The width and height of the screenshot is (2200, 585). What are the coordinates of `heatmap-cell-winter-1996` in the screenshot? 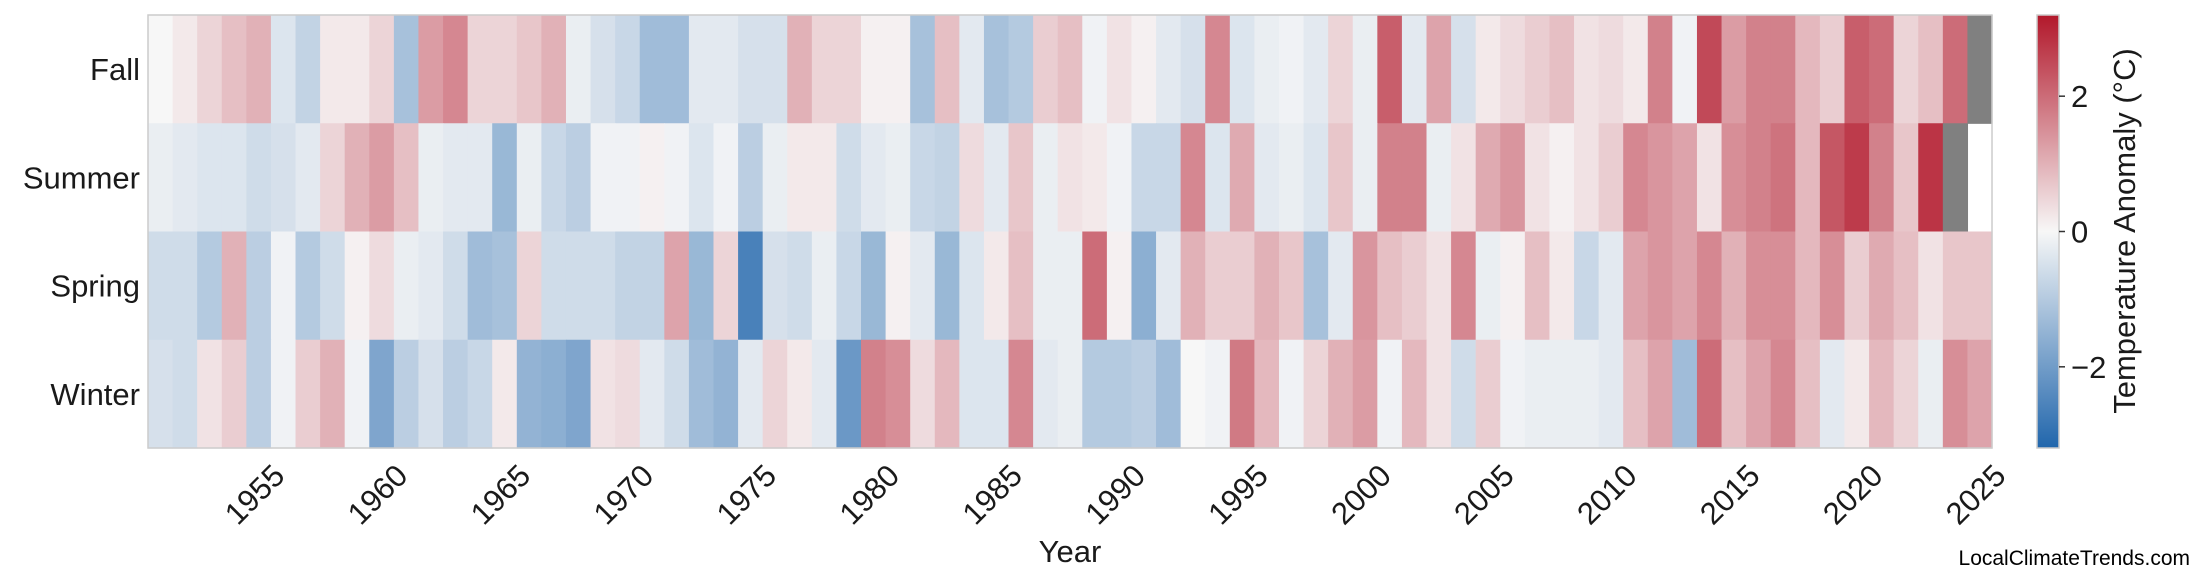 It's located at (1267, 394).